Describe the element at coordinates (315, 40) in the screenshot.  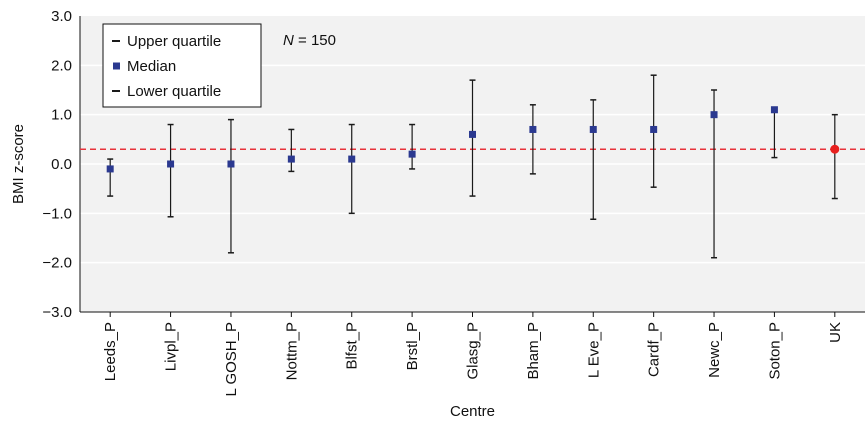
I see `n-annotation-value: = 150` at that location.